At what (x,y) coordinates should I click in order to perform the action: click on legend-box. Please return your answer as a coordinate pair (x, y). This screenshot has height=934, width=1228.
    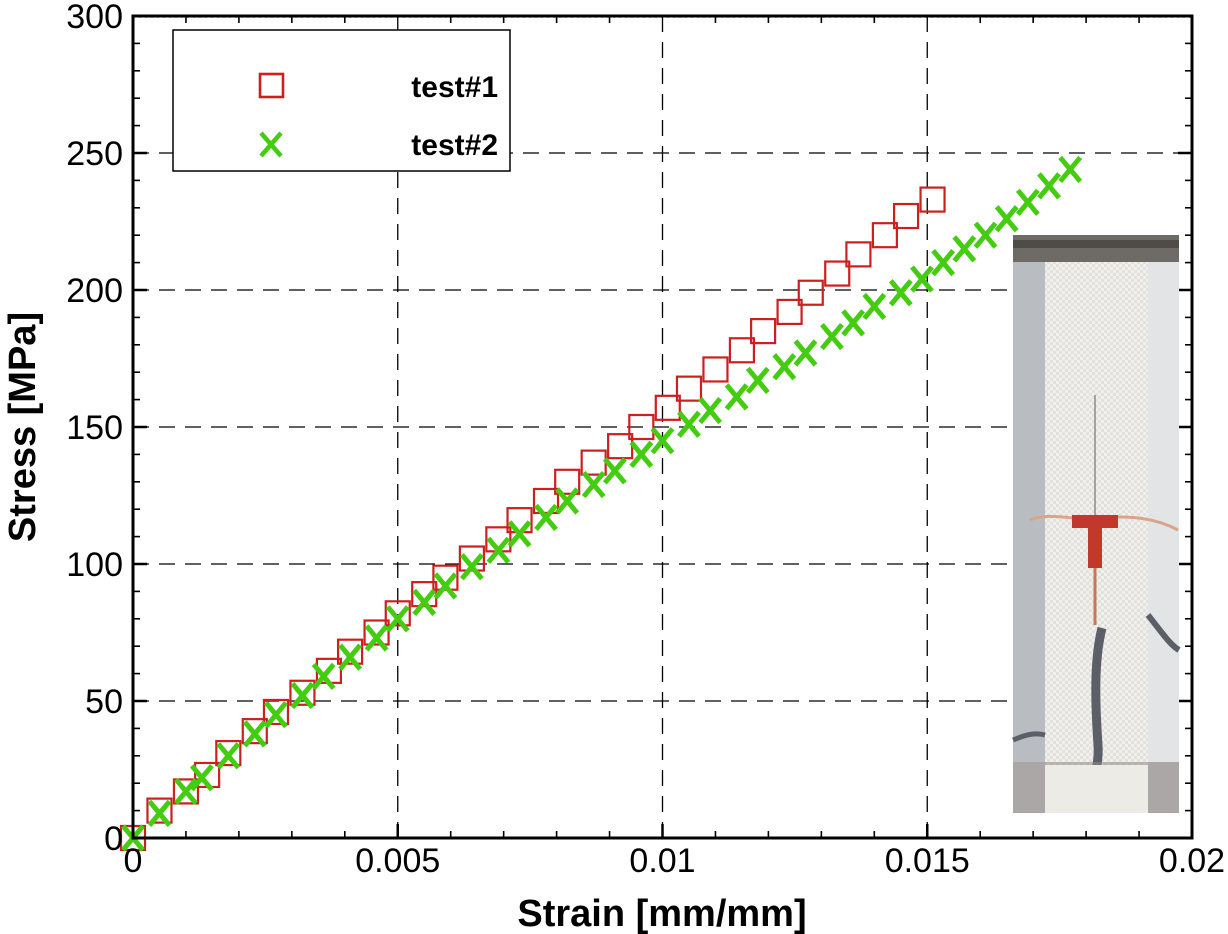
    Looking at the image, I should click on (341, 100).